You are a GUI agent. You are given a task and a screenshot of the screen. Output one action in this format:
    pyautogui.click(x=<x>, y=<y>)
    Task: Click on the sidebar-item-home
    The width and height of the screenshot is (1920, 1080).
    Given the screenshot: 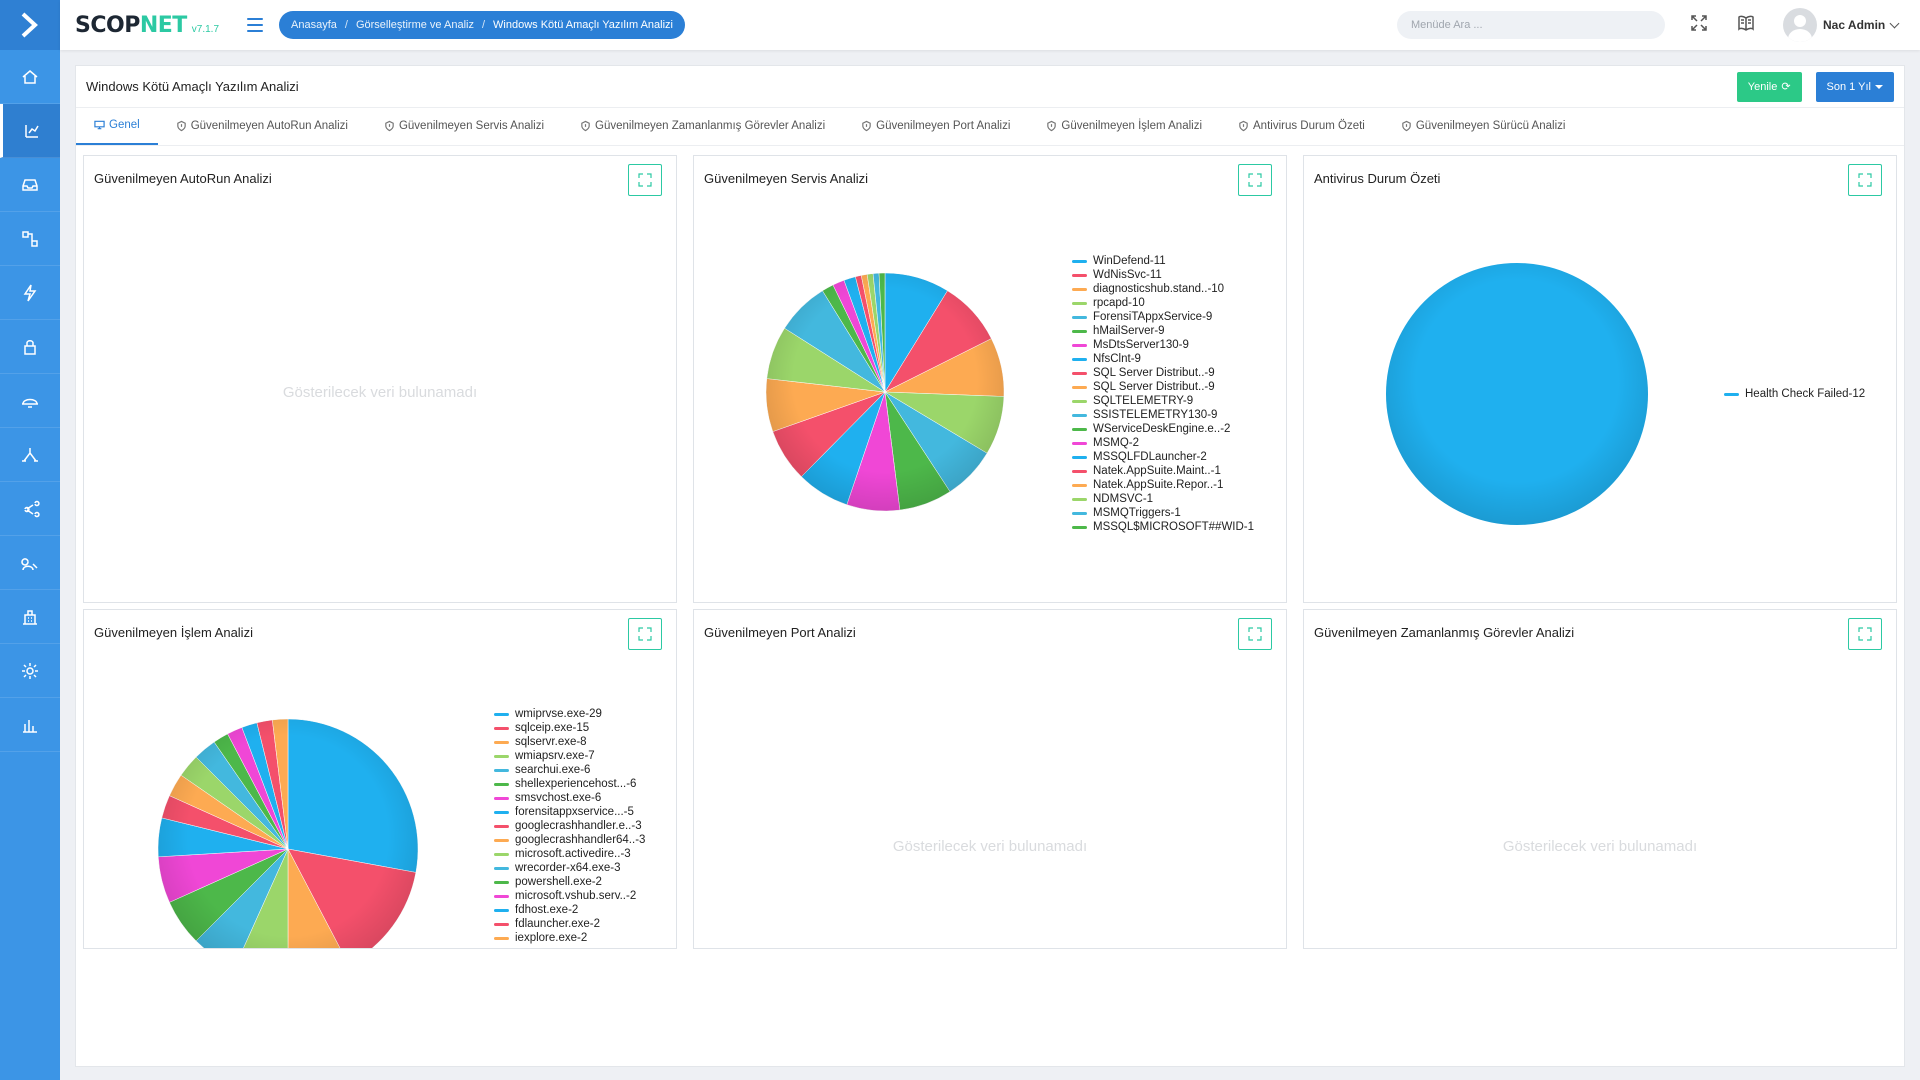 What is the action you would take?
    pyautogui.click(x=30, y=77)
    